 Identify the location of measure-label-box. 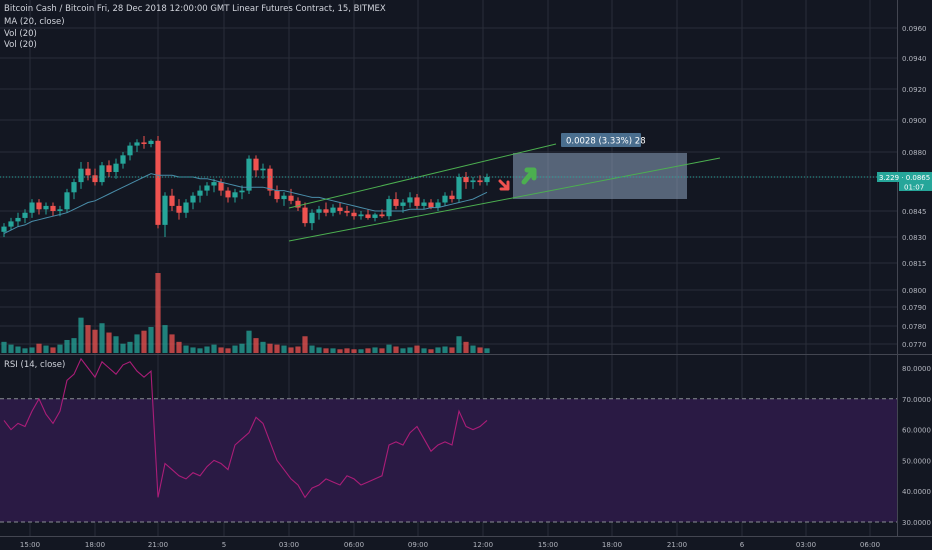
(601, 140).